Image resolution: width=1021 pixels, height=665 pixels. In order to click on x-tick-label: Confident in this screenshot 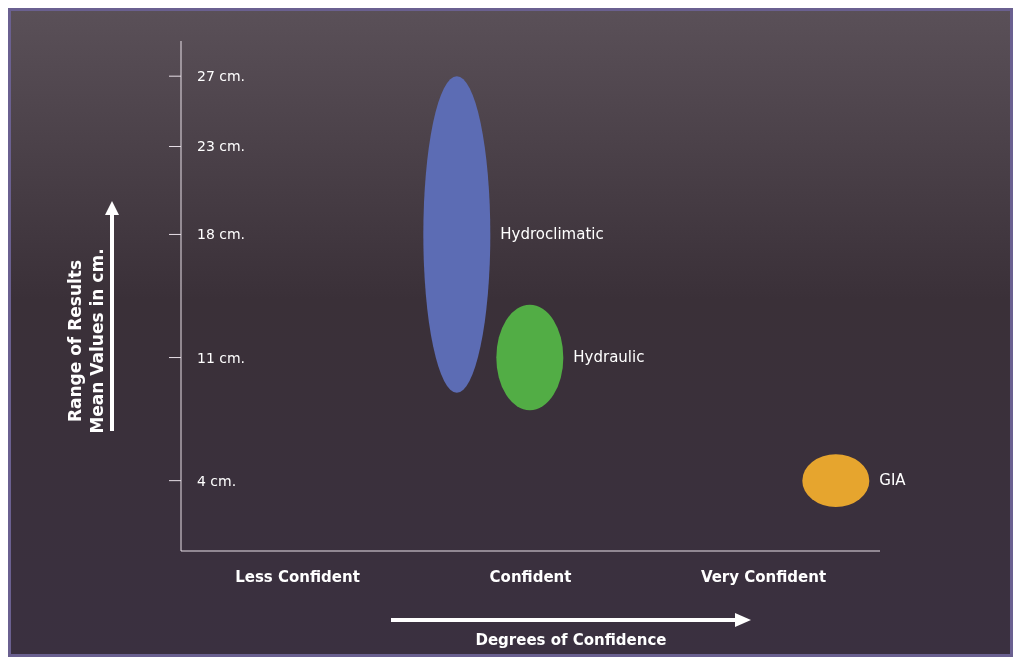, I will do `click(530, 576)`.